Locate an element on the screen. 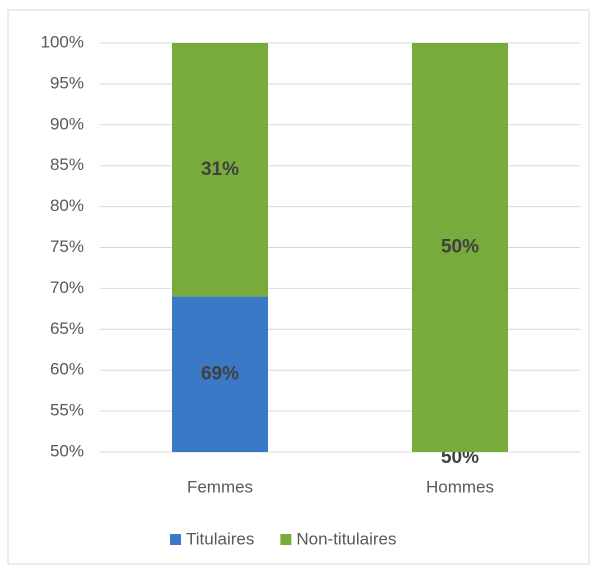 The image size is (598, 569). y-tick-label: 65% is located at coordinates (67, 328).